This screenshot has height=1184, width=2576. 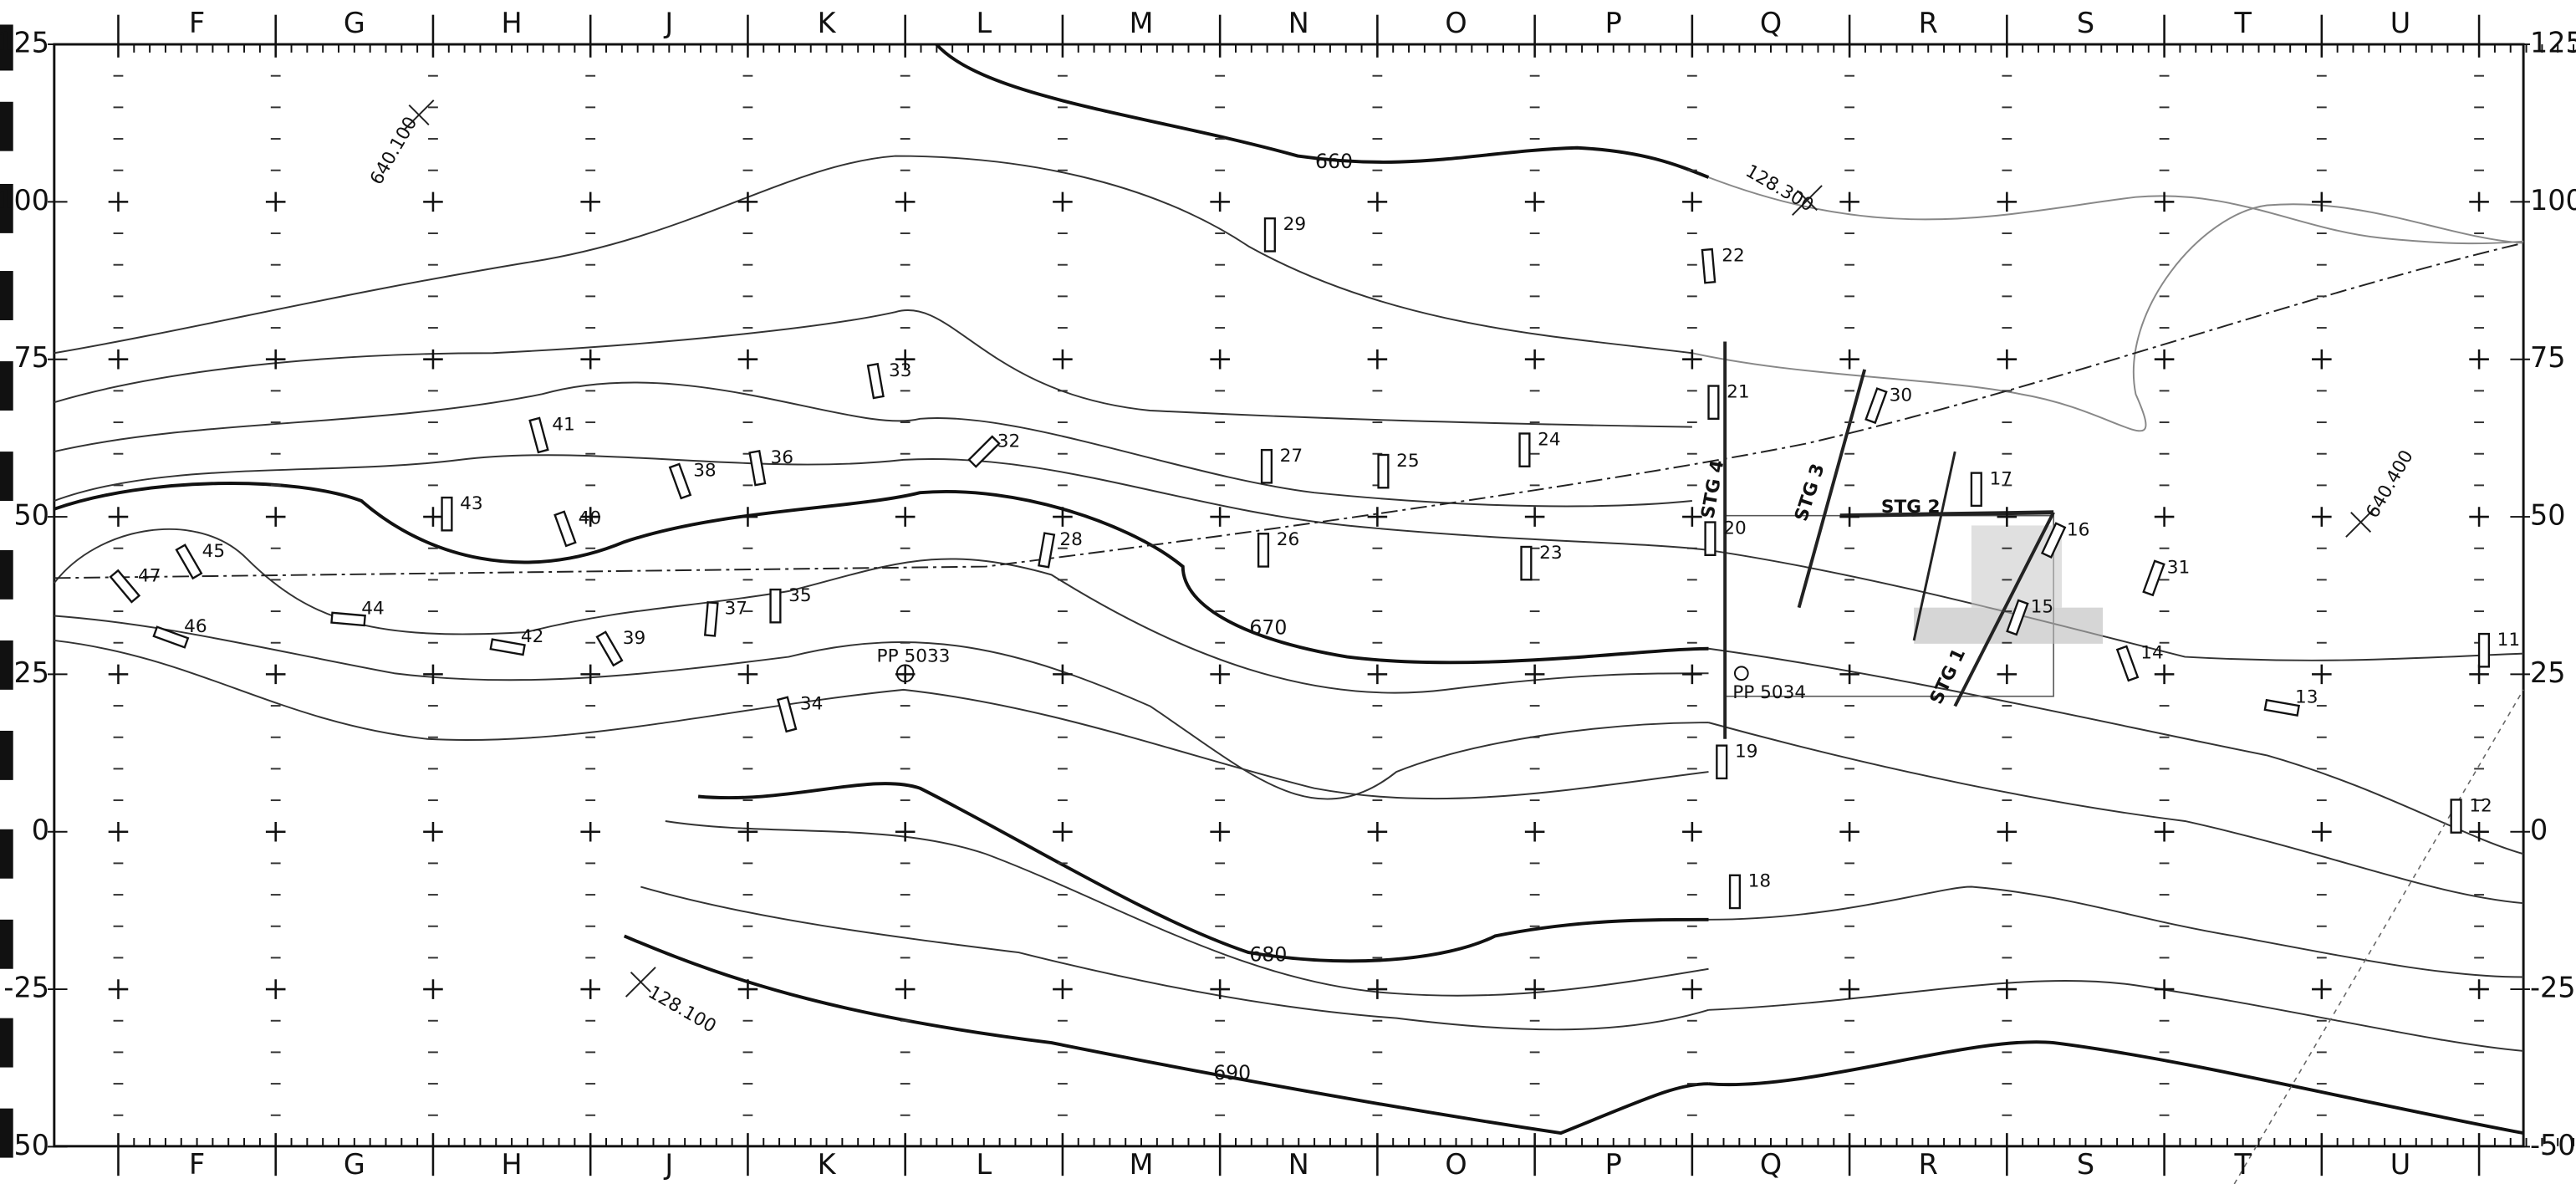 What do you see at coordinates (2547, 358) in the screenshot?
I see `row-label: 75` at bounding box center [2547, 358].